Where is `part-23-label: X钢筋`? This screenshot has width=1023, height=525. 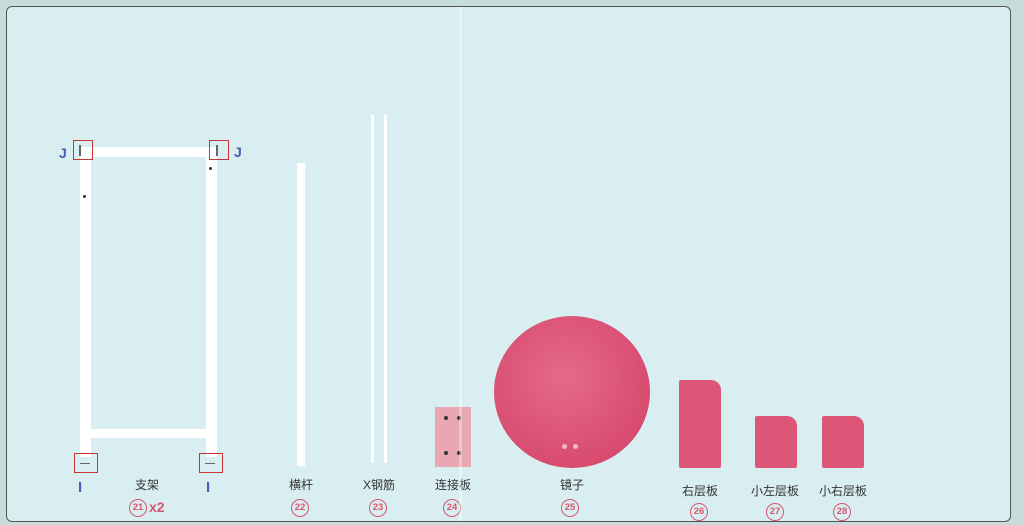 part-23-label: X钢筋 is located at coordinates (378, 485).